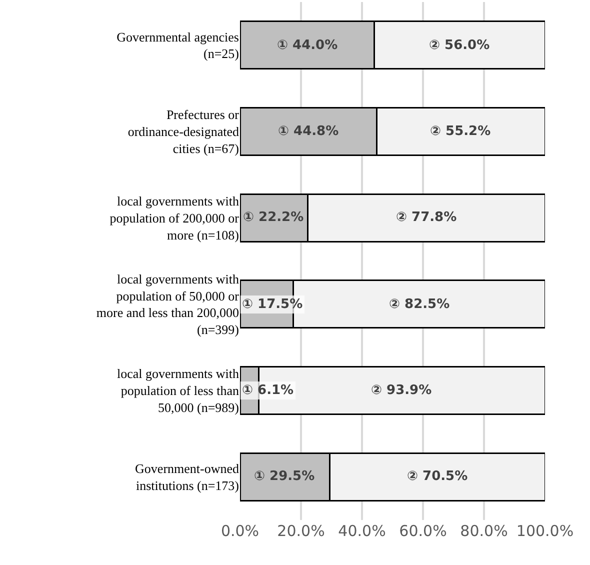 This screenshot has width=590, height=565. Describe the element at coordinates (459, 45) in the screenshot. I see `data-label: ② 56.0%` at that location.